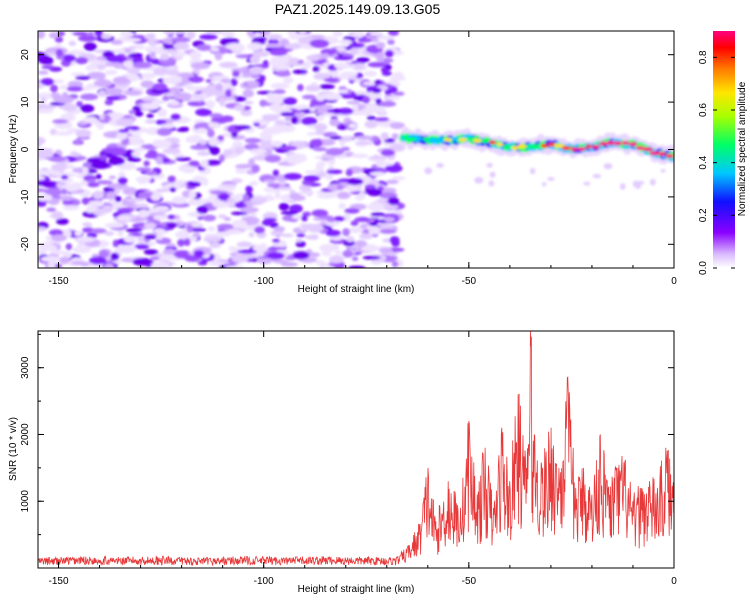  I want to click on y-tick-label: 0, so click(25, 149).